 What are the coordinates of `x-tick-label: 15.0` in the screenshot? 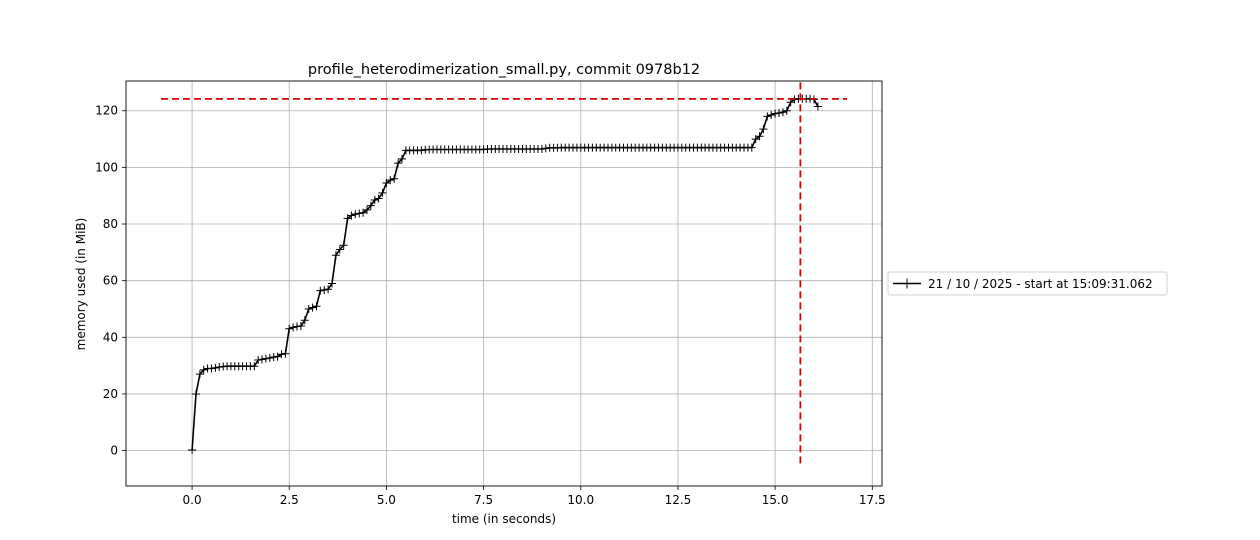 It's located at (775, 500).